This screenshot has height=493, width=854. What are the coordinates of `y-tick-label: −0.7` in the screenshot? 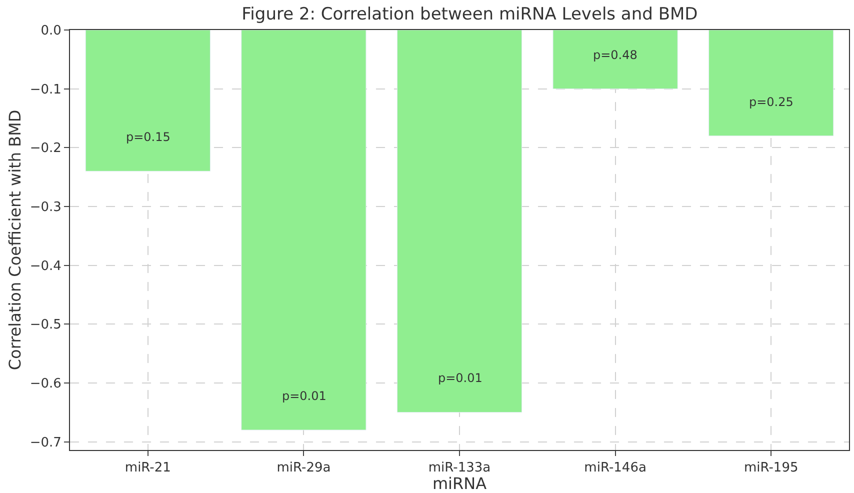 It's located at (46, 442).